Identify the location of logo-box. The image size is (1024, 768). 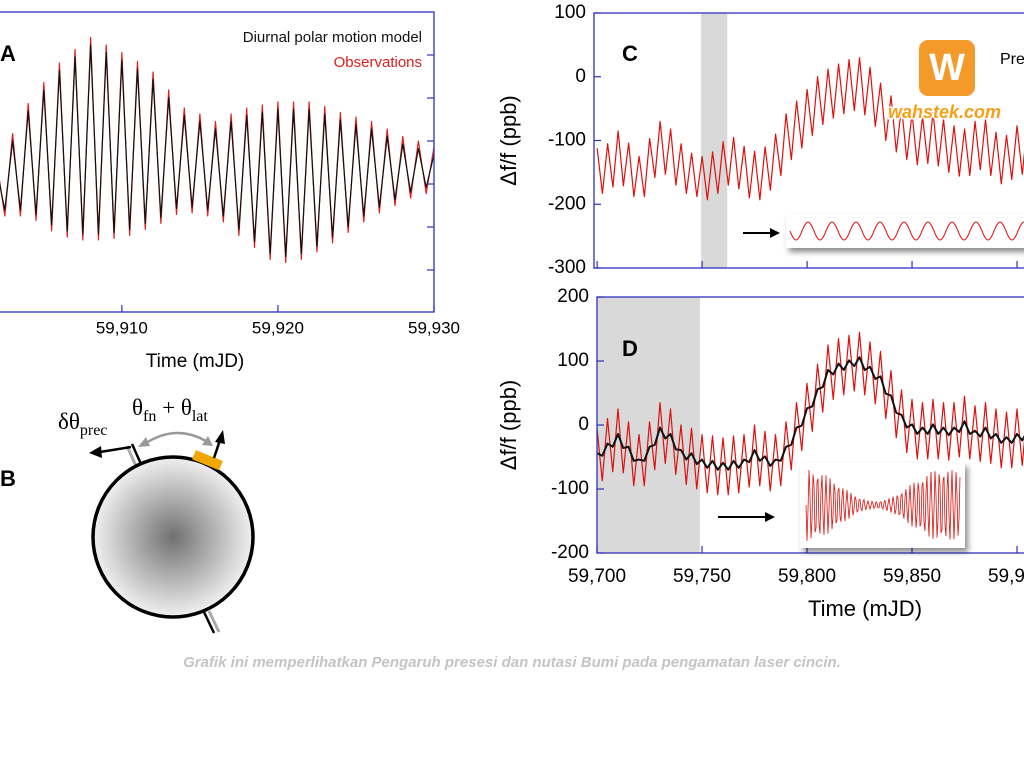
(947, 68).